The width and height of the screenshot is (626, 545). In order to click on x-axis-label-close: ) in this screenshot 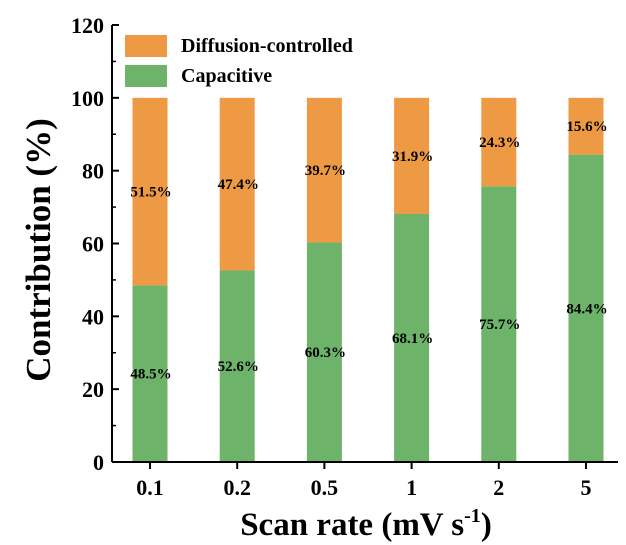, I will do `click(486, 525)`.